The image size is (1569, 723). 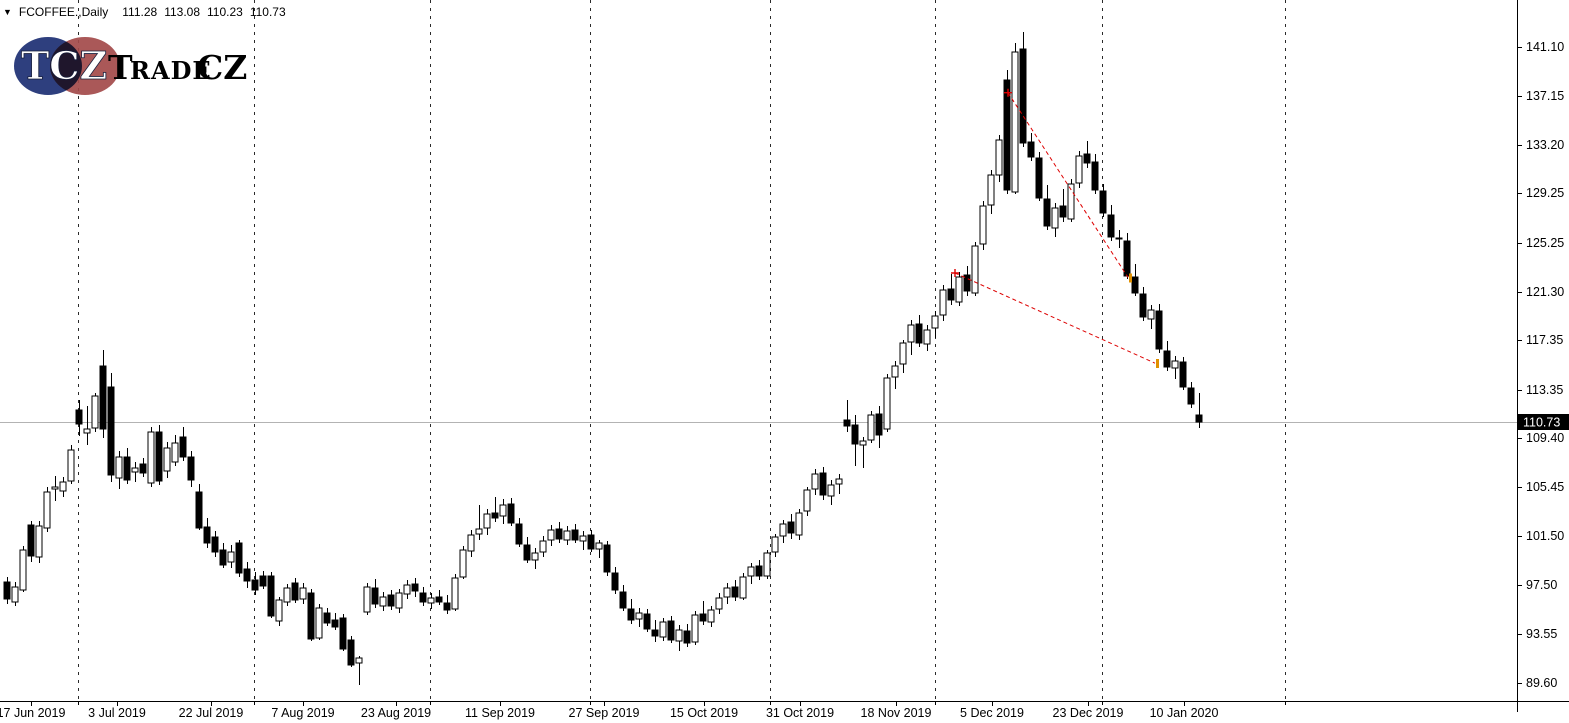 What do you see at coordinates (1544, 340) in the screenshot?
I see `price-axis-label: 117.35` at bounding box center [1544, 340].